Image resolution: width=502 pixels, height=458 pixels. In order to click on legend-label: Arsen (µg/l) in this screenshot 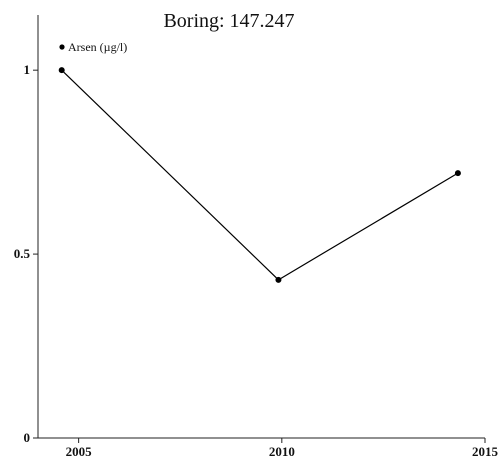, I will do `click(97, 47)`.